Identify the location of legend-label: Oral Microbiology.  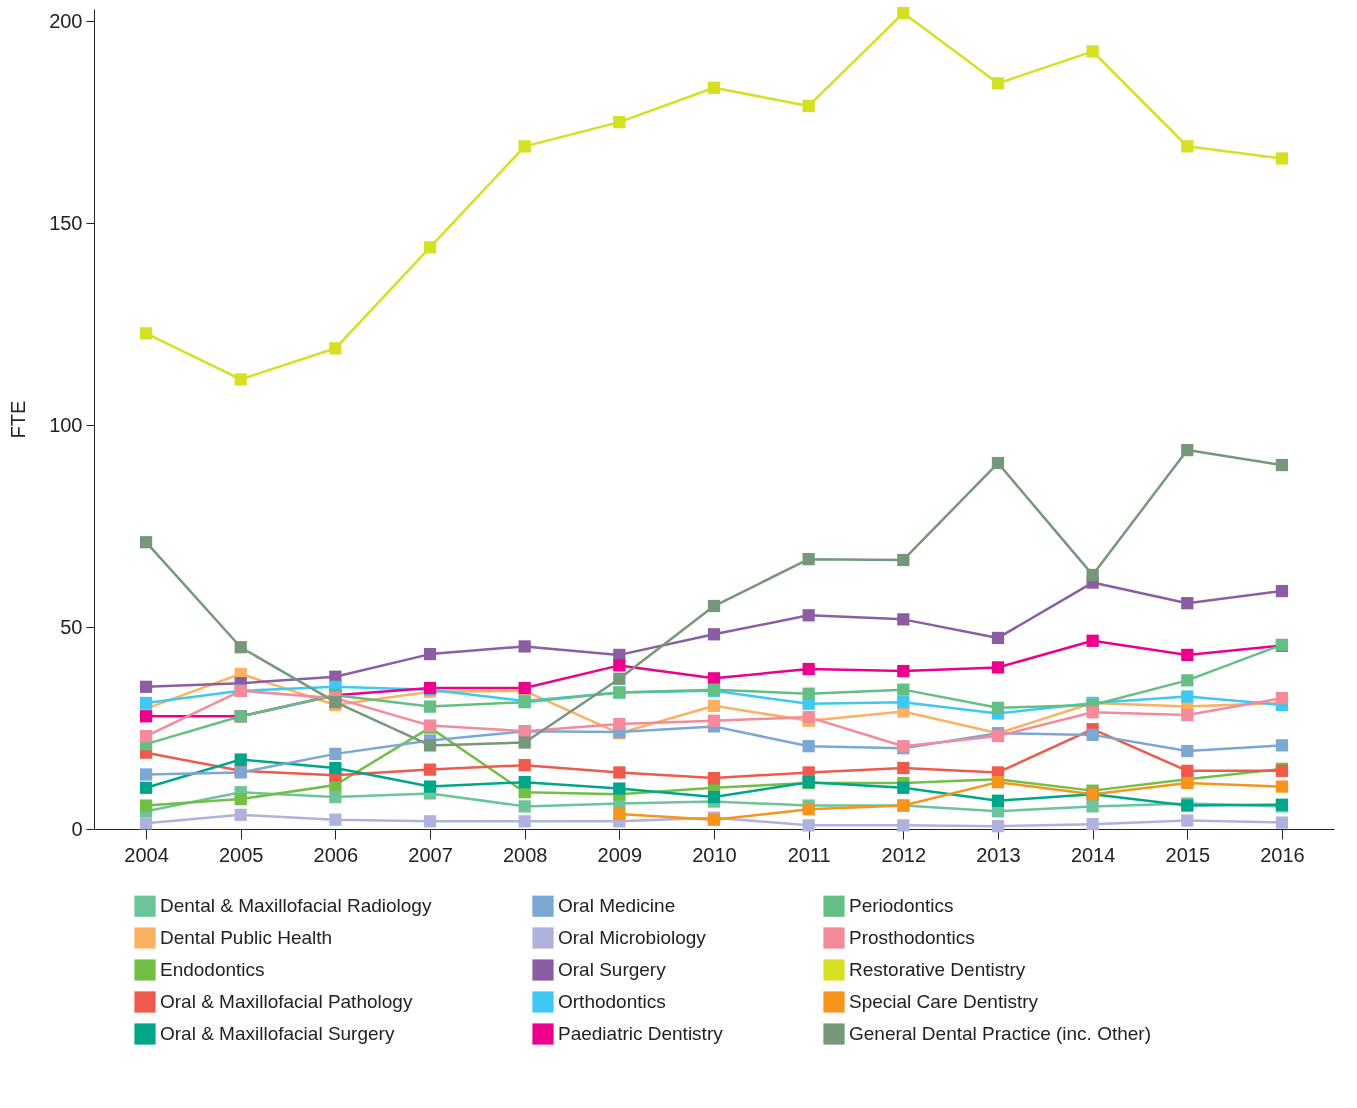
(632, 937).